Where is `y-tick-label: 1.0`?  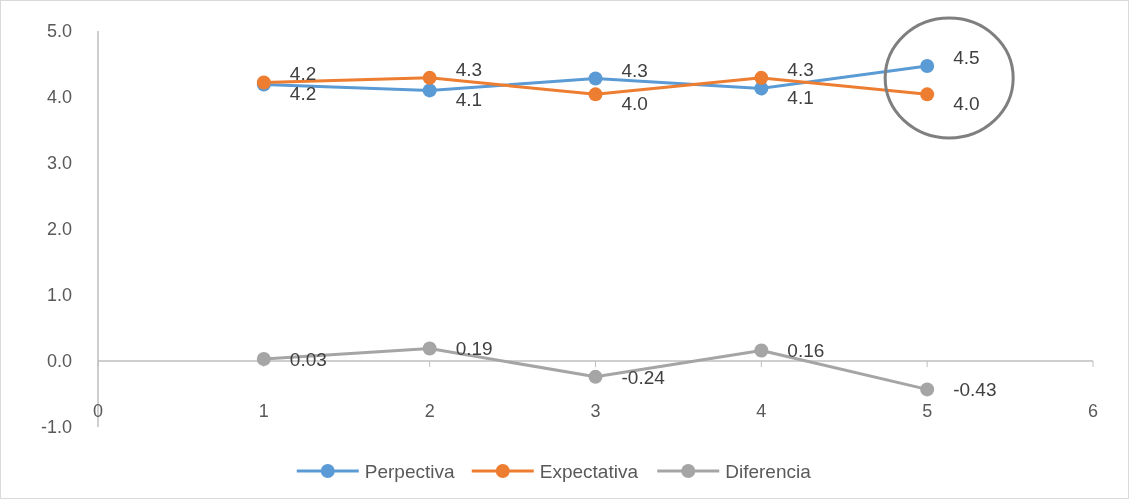
y-tick-label: 1.0 is located at coordinates (59, 295).